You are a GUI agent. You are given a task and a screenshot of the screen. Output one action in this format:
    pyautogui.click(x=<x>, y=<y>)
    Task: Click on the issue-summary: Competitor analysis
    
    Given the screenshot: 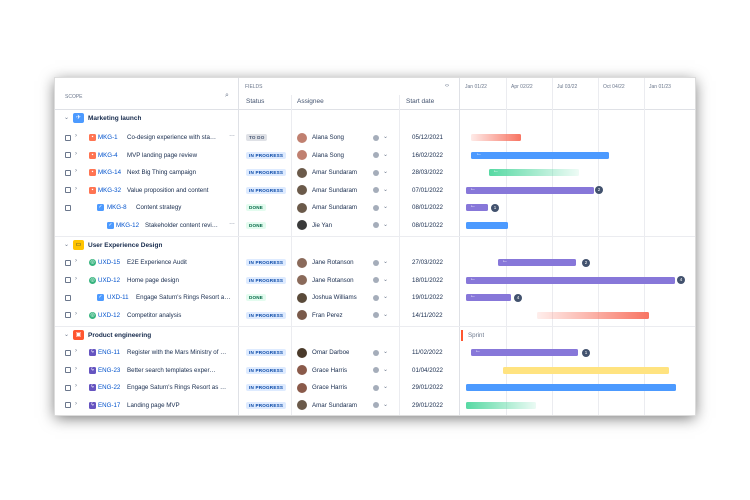 What is the action you would take?
    pyautogui.click(x=154, y=315)
    